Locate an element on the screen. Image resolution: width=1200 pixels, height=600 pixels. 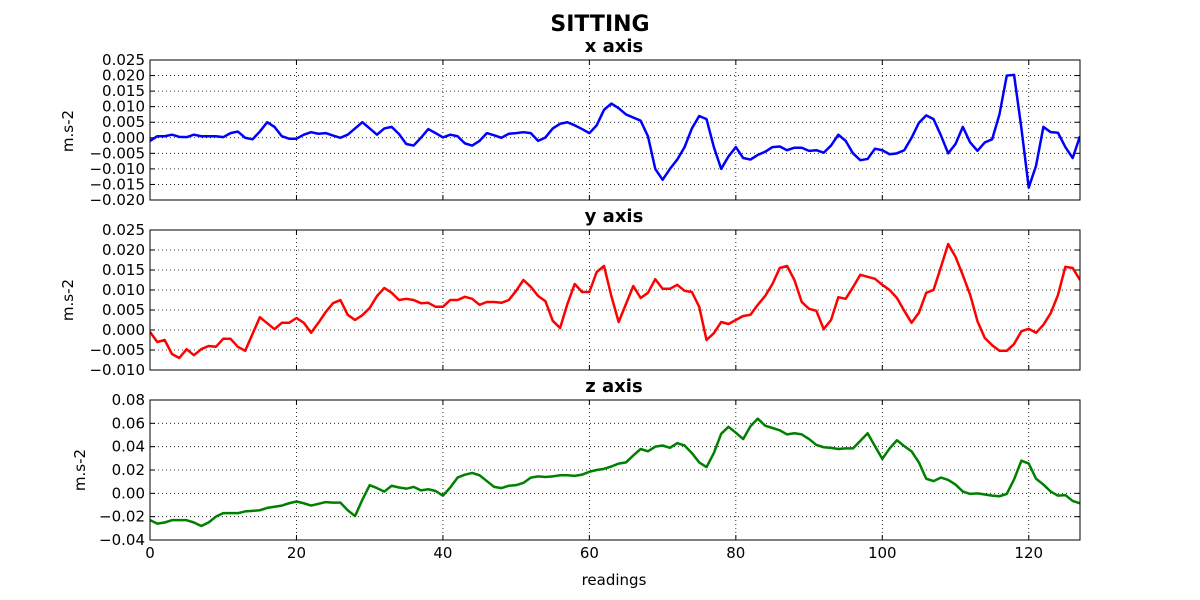
y-axis-label-y: m.s-2 is located at coordinates (68, 300).